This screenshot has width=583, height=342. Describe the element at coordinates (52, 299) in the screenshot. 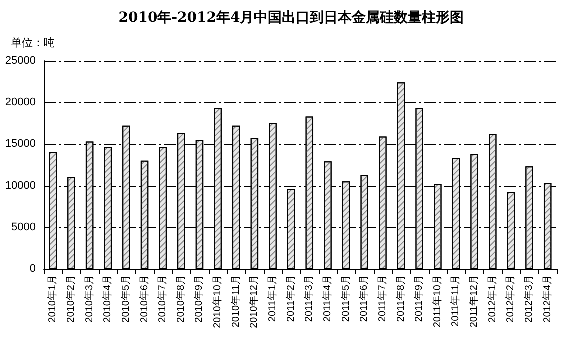

I see `x-tick-label: 2010年1月` at that location.